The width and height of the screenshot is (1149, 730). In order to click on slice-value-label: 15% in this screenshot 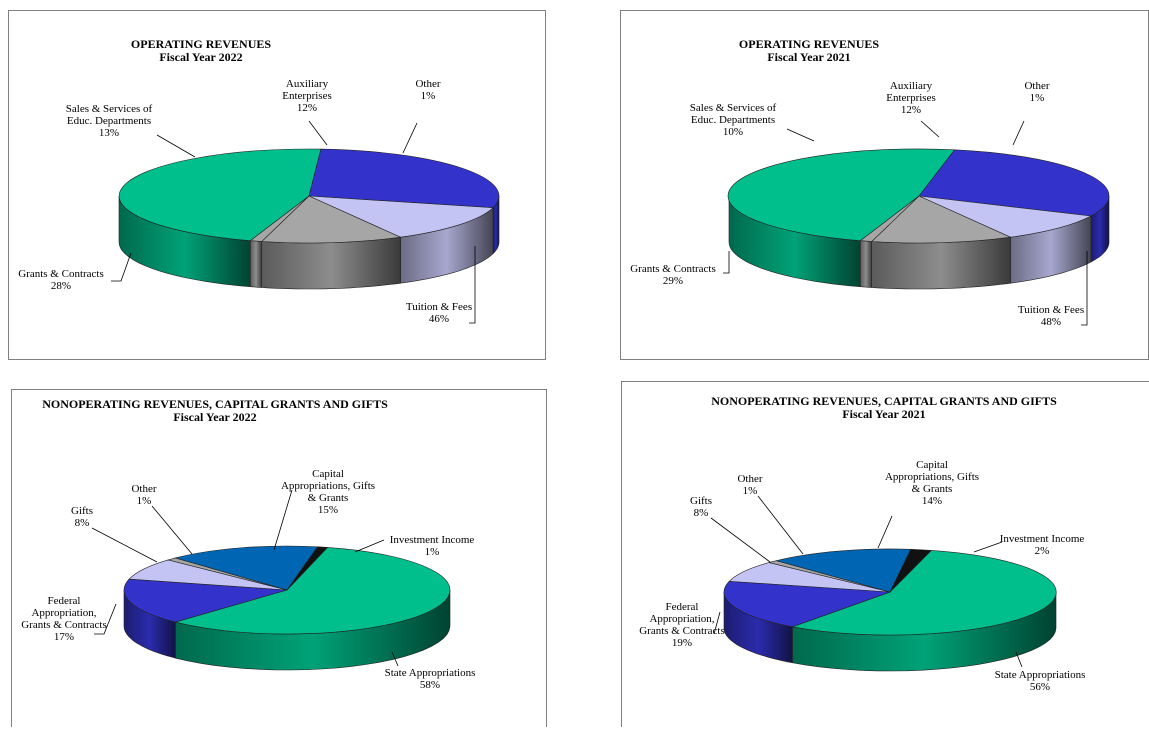, I will do `click(328, 510)`.